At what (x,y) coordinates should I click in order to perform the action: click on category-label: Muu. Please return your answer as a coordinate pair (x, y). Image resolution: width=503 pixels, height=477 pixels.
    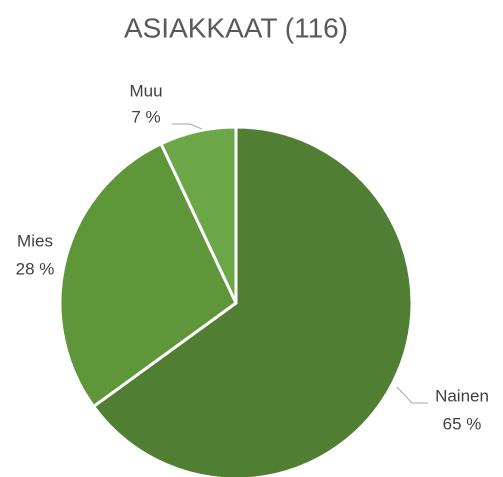
    Looking at the image, I should click on (145, 90).